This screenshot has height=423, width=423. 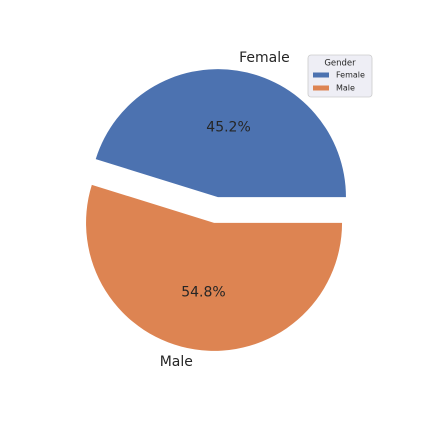 What do you see at coordinates (350, 75) in the screenshot?
I see `legend-label: Female` at bounding box center [350, 75].